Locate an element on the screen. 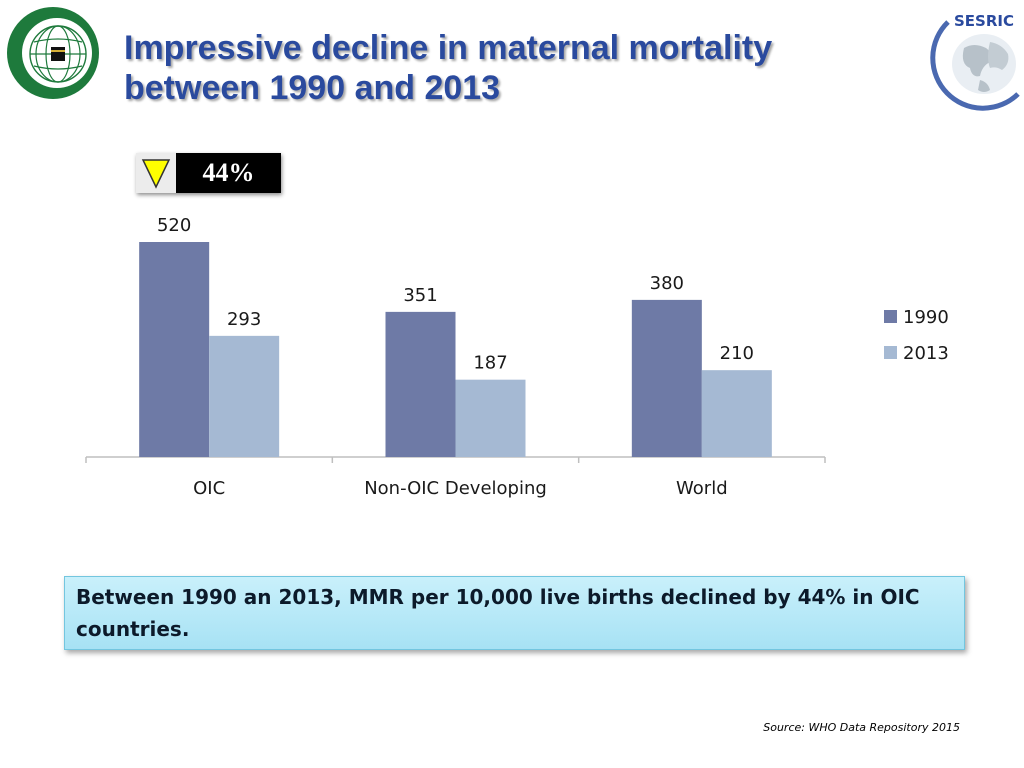 This screenshot has width=1024, height=768. data-label: 293 is located at coordinates (244, 319).